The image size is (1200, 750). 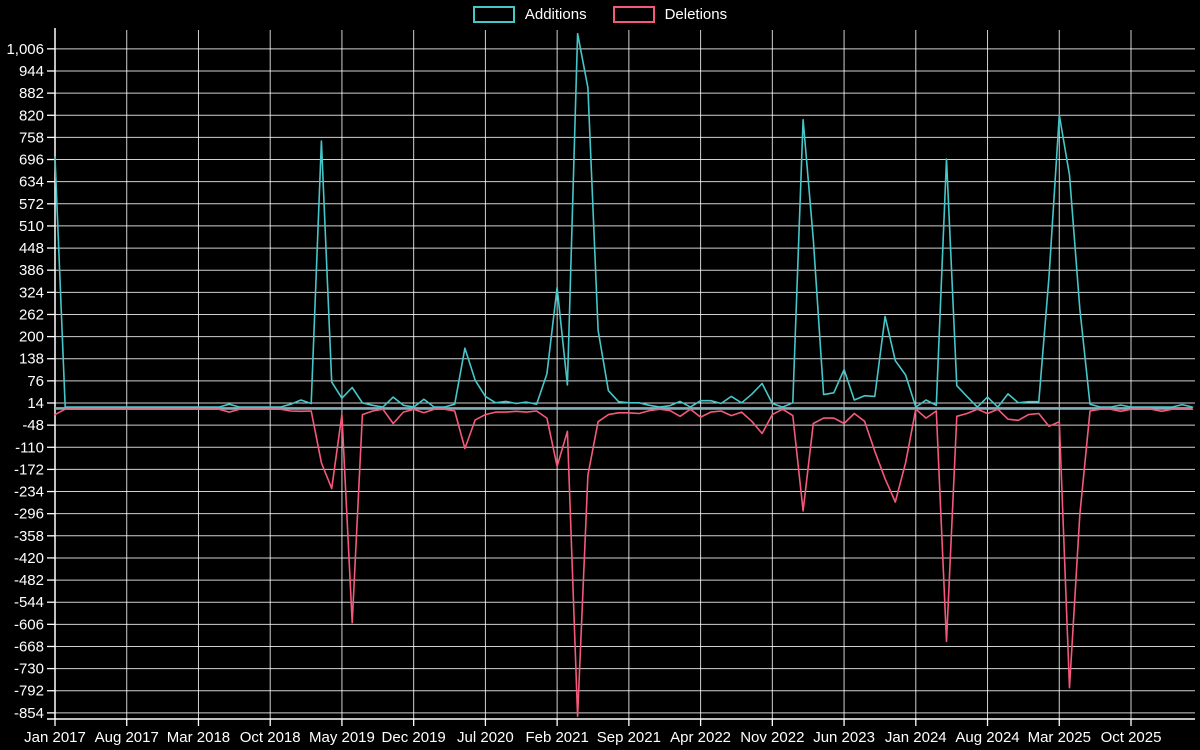 I want to click on x-axis-label: Mar 2018, so click(x=198, y=737).